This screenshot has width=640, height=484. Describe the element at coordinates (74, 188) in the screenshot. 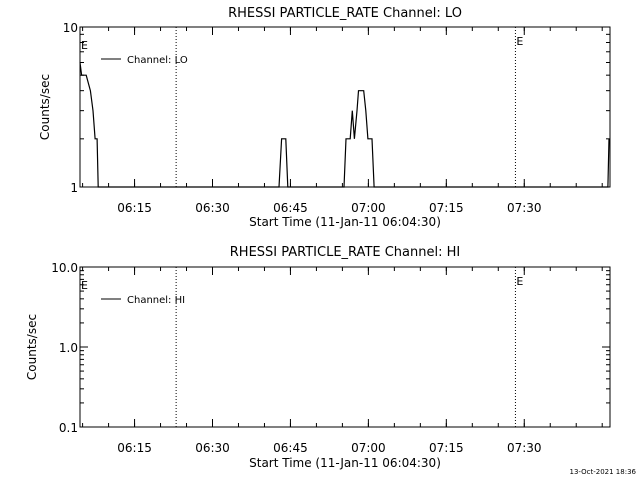

I see `y-tick-label: 1` at that location.